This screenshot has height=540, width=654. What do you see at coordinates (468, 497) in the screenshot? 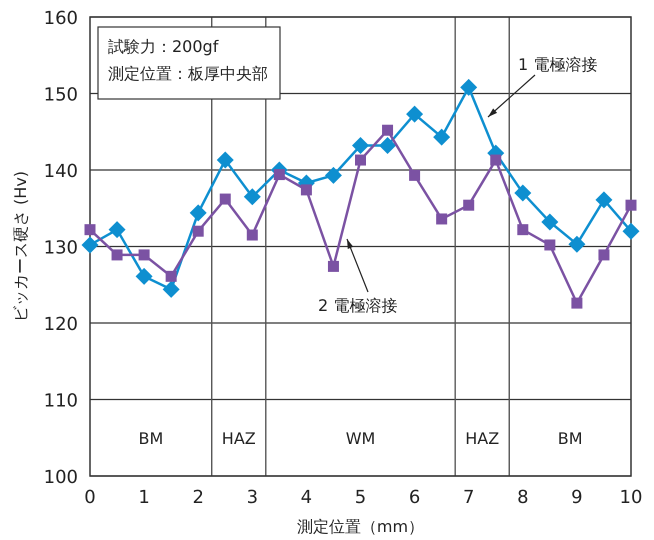
I see `x-tick-label: 7` at bounding box center [468, 497].